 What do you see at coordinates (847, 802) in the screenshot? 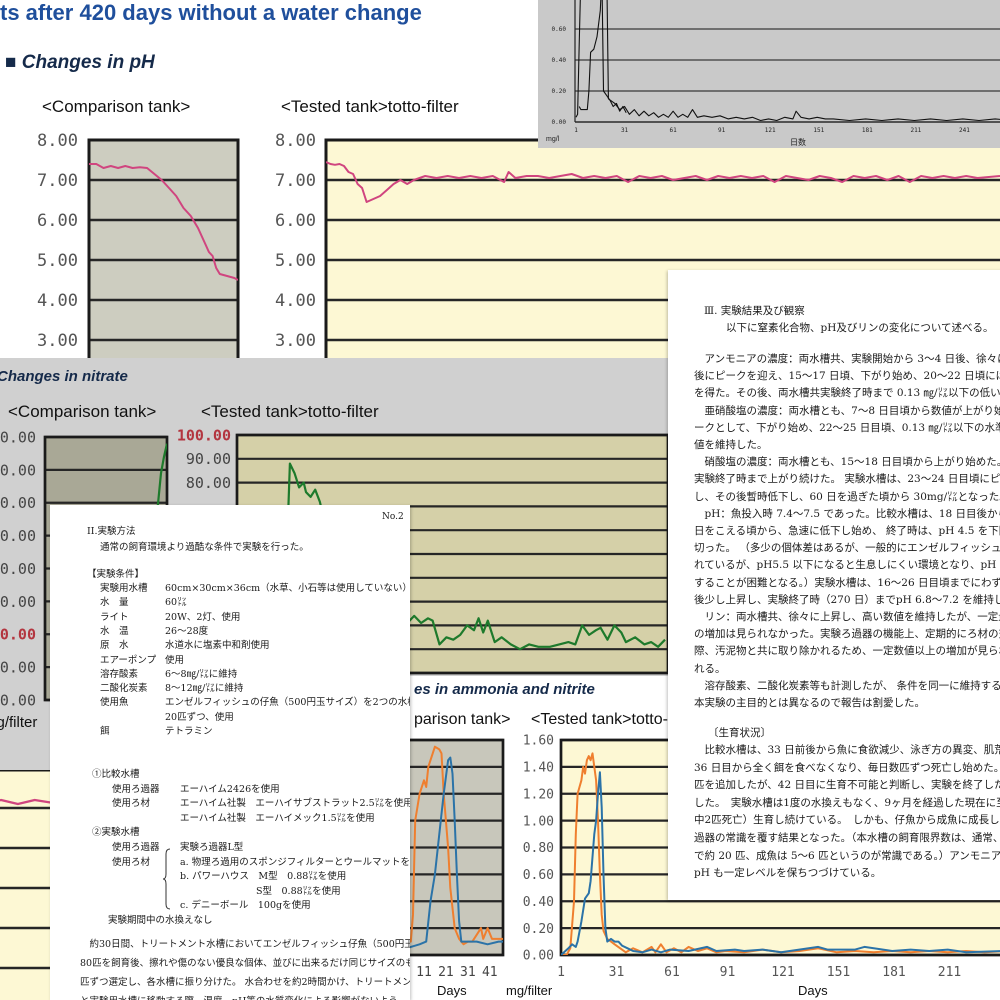
I see `text-line: した。 実験水槽は1度の水換えもなく、9ヶ月を経過した現在に至っ` at bounding box center [847, 802].